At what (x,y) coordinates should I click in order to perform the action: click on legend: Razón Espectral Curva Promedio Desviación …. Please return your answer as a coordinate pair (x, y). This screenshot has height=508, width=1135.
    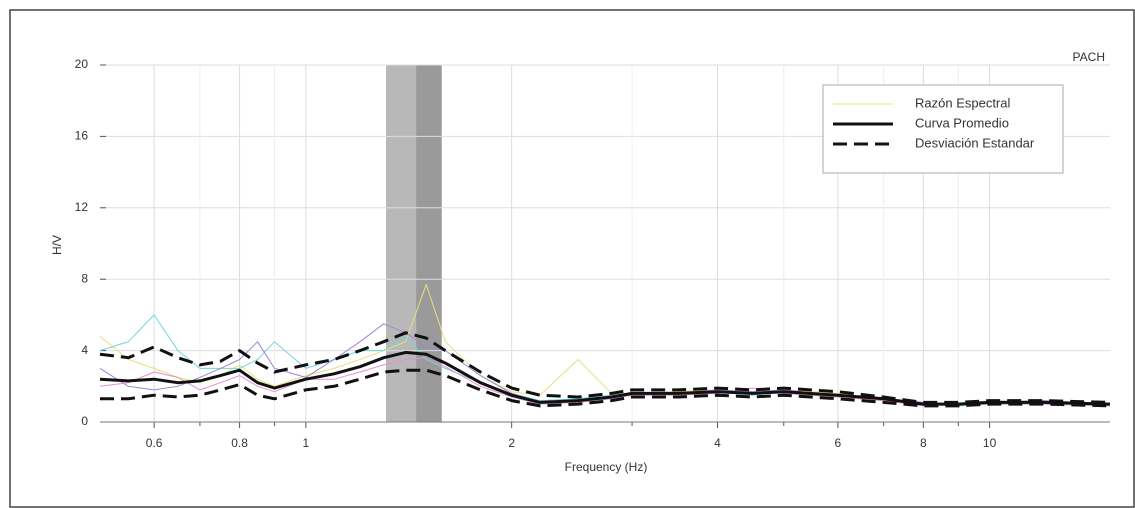
    Looking at the image, I should click on (943, 129).